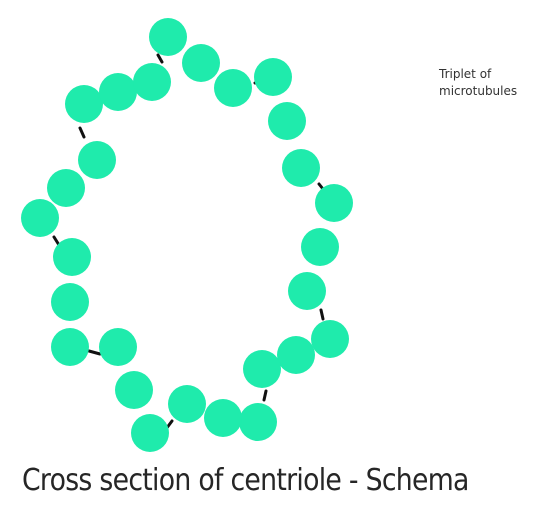 The image size is (543, 511). Describe the element at coordinates (478, 83) in the screenshot. I see `triplet-of-microtubules-label: Triplet of microtubules` at that location.